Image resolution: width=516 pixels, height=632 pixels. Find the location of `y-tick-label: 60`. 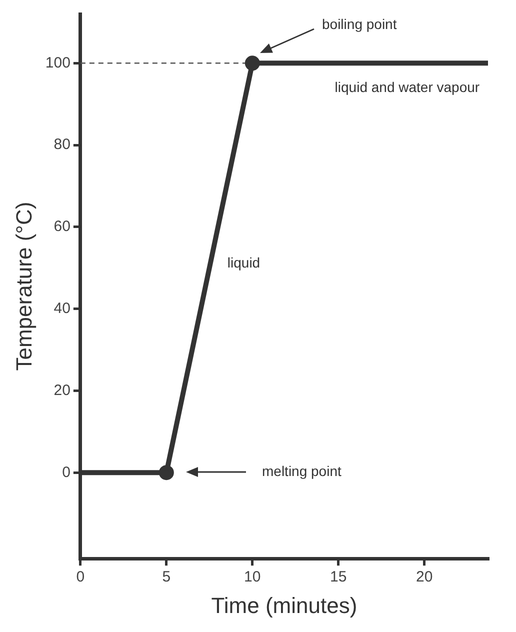

y-tick-label: 60 is located at coordinates (62, 227).